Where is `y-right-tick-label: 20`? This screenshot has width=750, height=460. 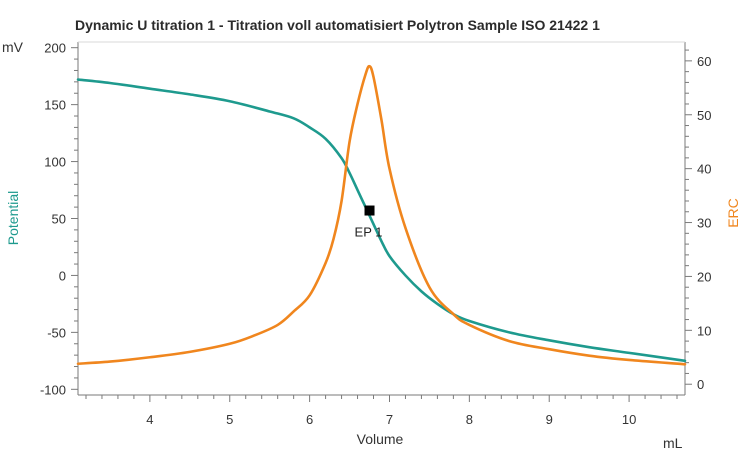
y-right-tick-label: 20 is located at coordinates (704, 276).